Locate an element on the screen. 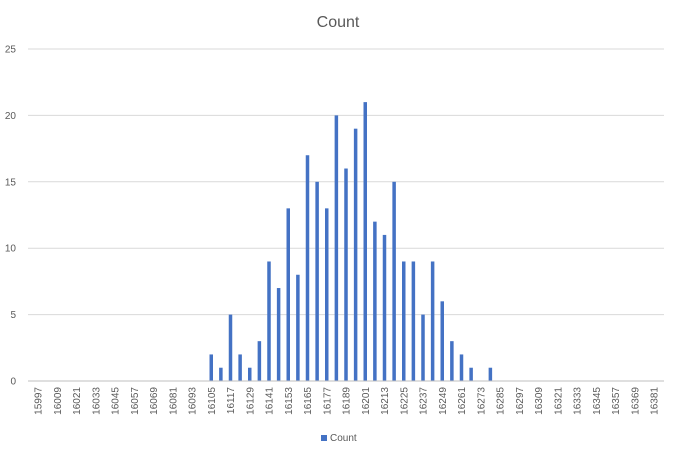 The height and width of the screenshot is (453, 676). legend: Count is located at coordinates (339, 438).